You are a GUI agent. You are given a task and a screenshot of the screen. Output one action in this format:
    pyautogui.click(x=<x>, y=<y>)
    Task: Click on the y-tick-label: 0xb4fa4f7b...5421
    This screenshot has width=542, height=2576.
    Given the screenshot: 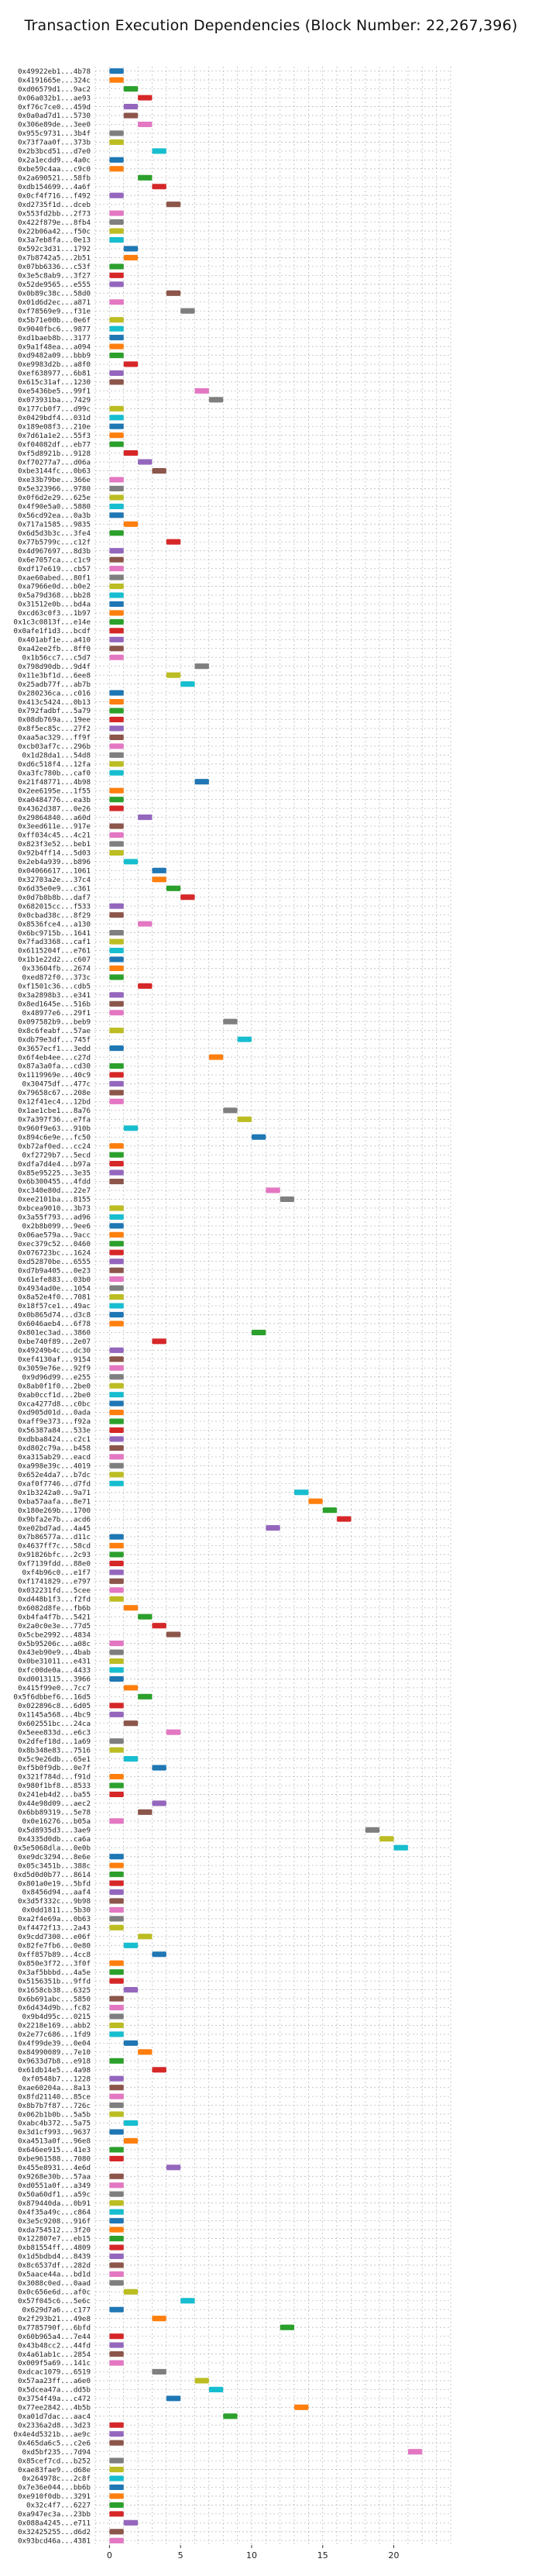 What is the action you would take?
    pyautogui.click(x=54, y=1617)
    